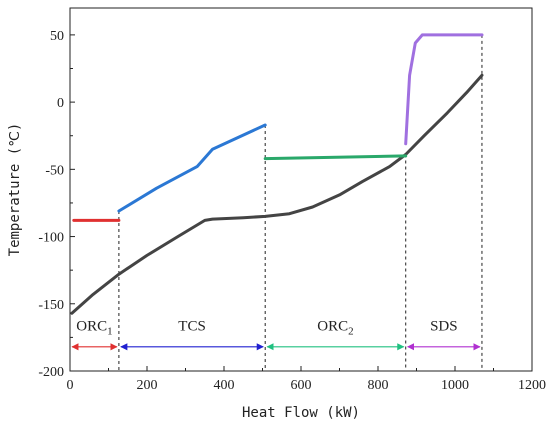  What do you see at coordinates (301, 413) in the screenshot?
I see `x-axis-title: Heat Flow (kW)` at bounding box center [301, 413].